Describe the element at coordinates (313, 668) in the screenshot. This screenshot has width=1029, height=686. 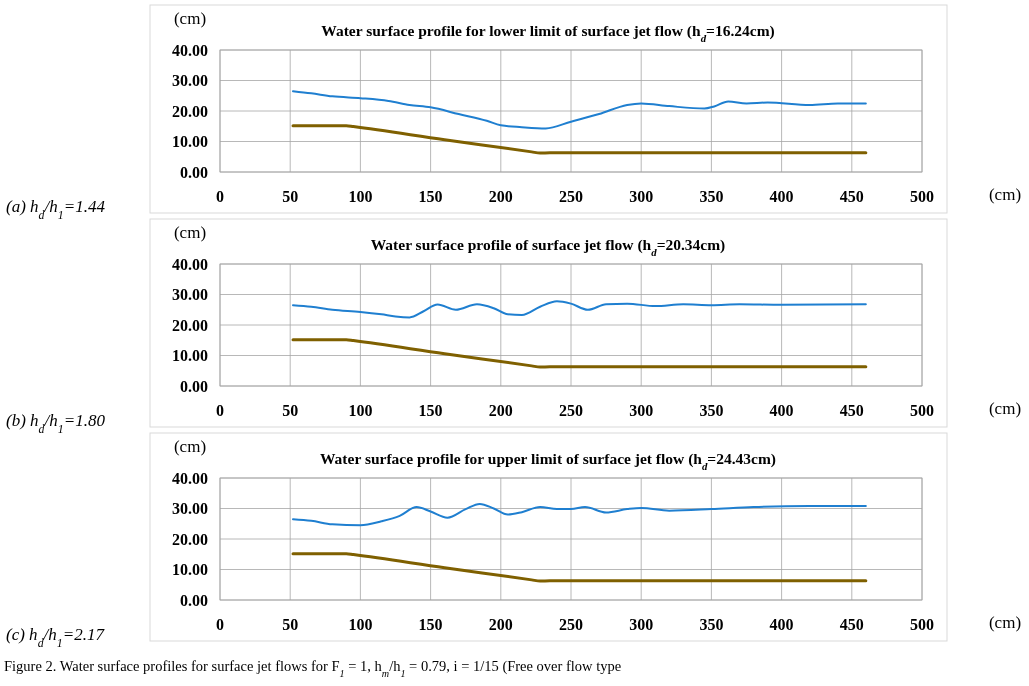
I see `caption: Figure 2. Water surface profiles for surface jet flows for F$_{1}$ = 1, h$_{m}$/h$_{1}$ = 0.79, i = 1/15 (Free over flow type` at that location.